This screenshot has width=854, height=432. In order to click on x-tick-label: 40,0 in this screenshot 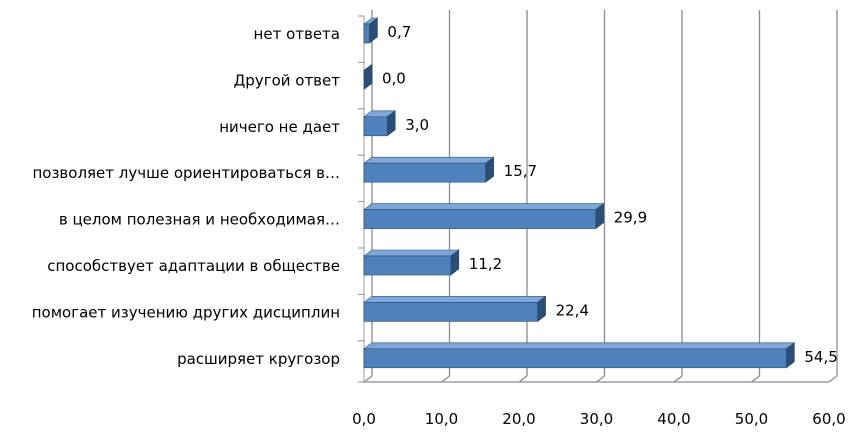, I will do `click(673, 419)`.